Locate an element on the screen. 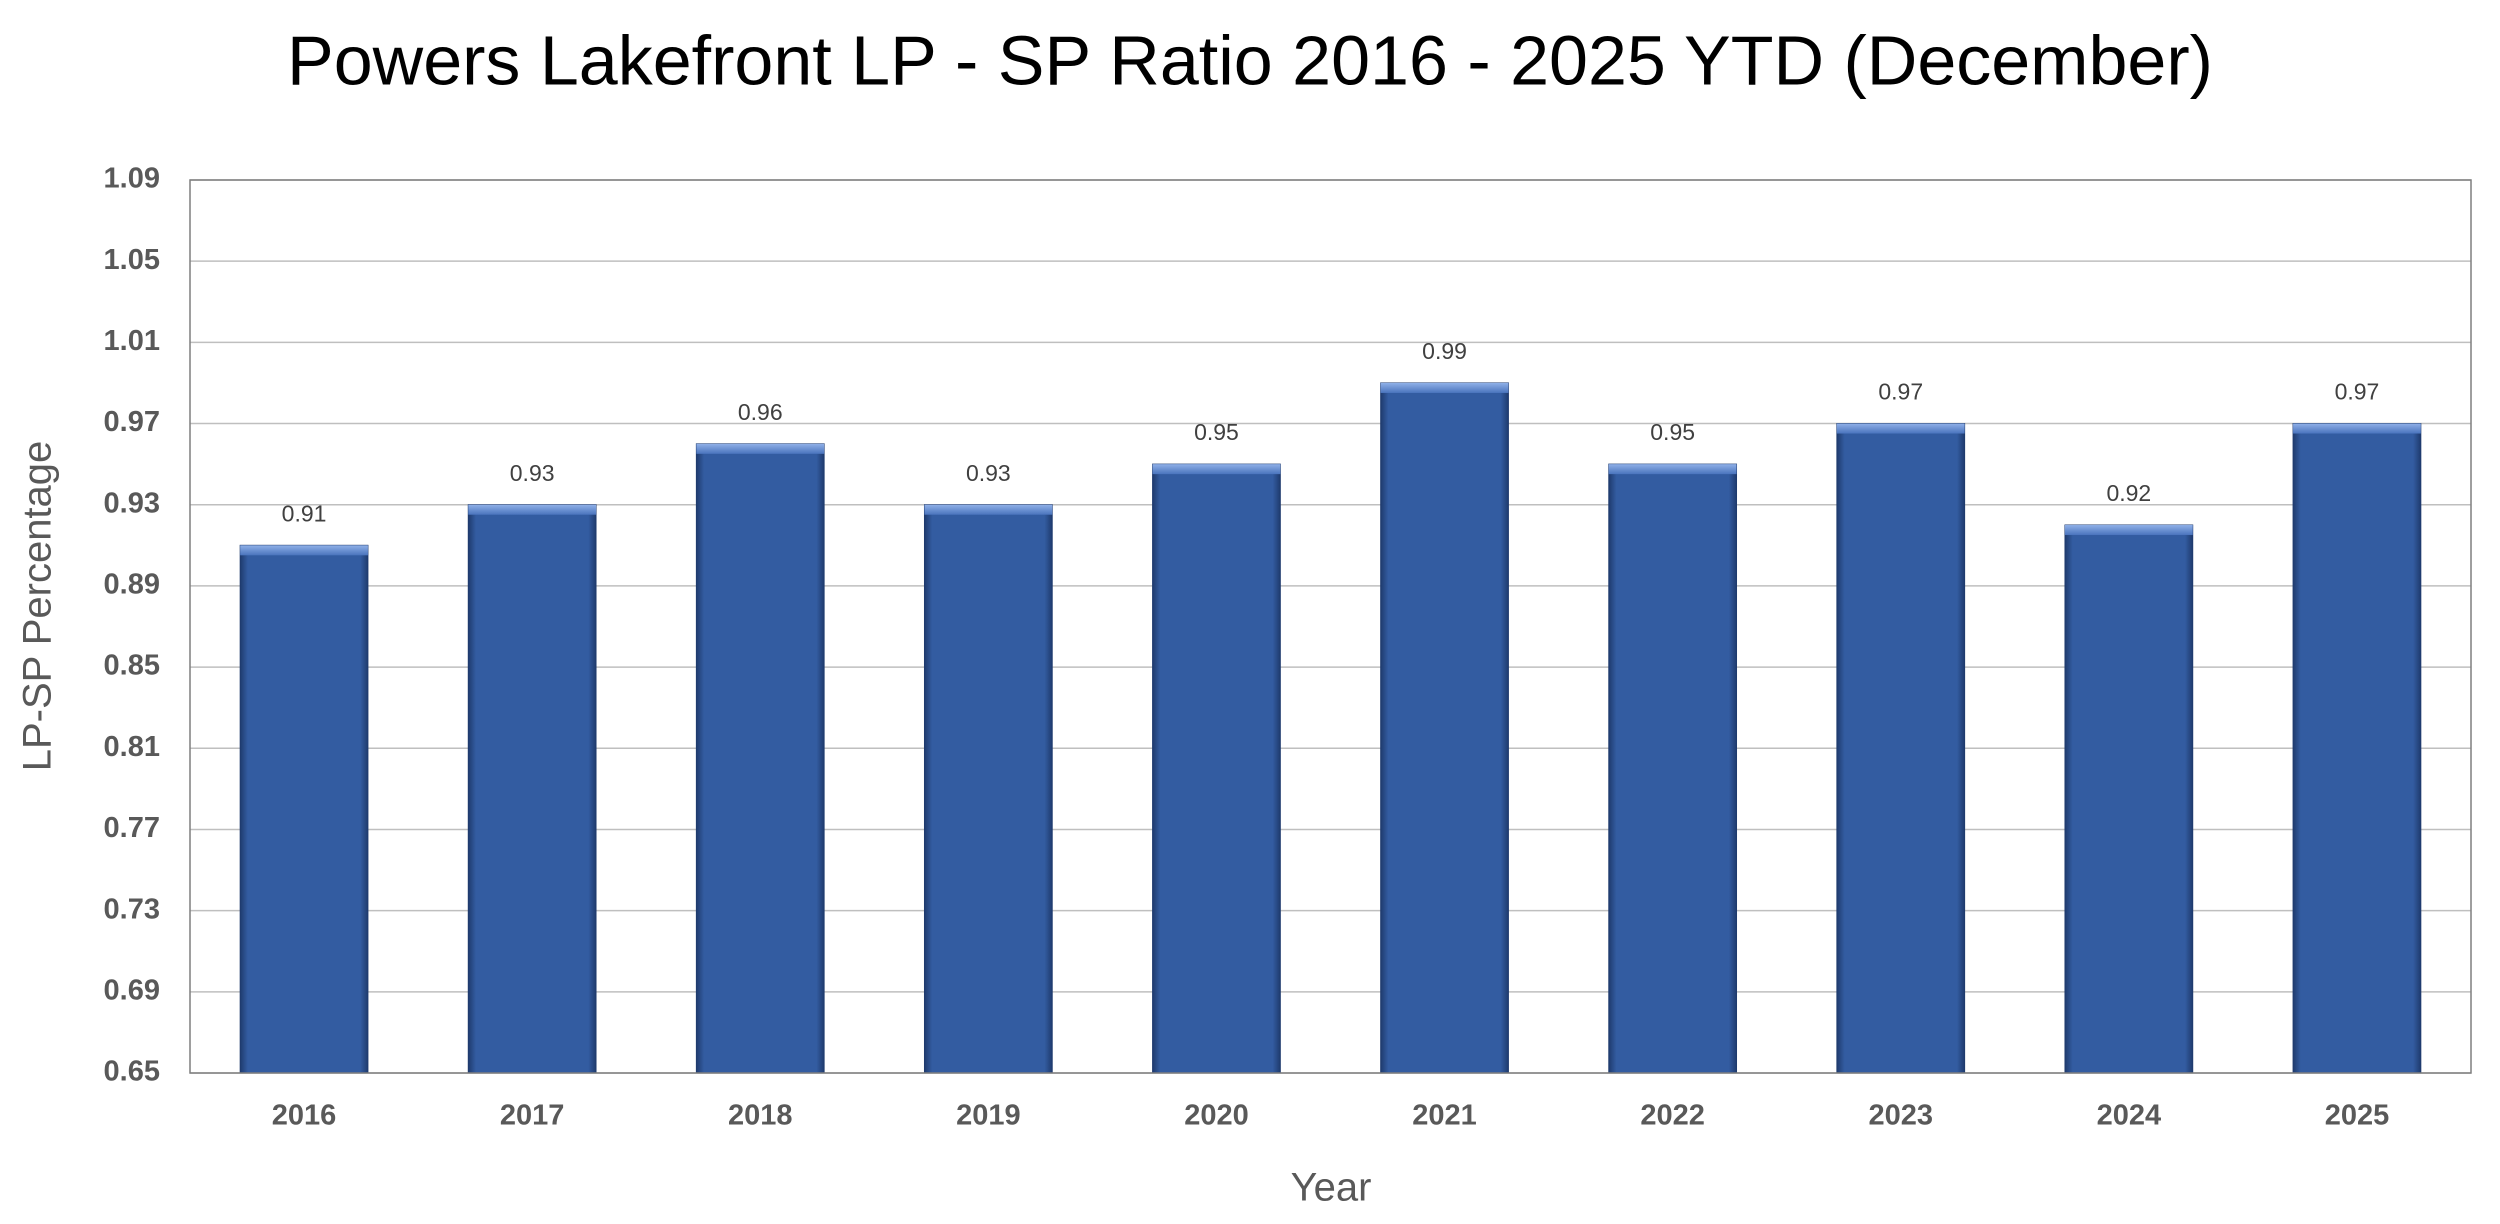  x-tick-label: 2019 is located at coordinates (988, 1116).